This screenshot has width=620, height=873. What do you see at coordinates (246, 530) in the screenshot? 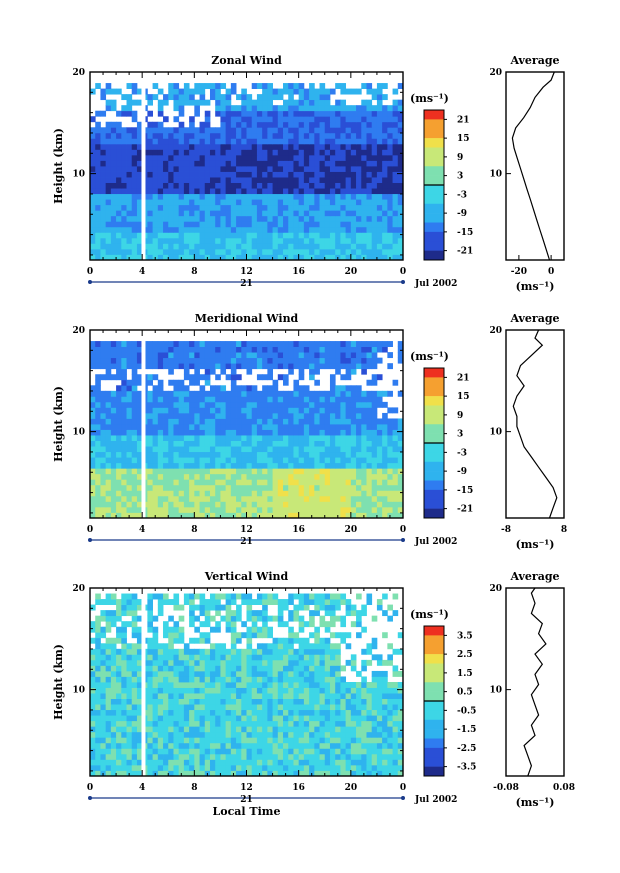
I see `x-tick-label: 12` at bounding box center [246, 530].